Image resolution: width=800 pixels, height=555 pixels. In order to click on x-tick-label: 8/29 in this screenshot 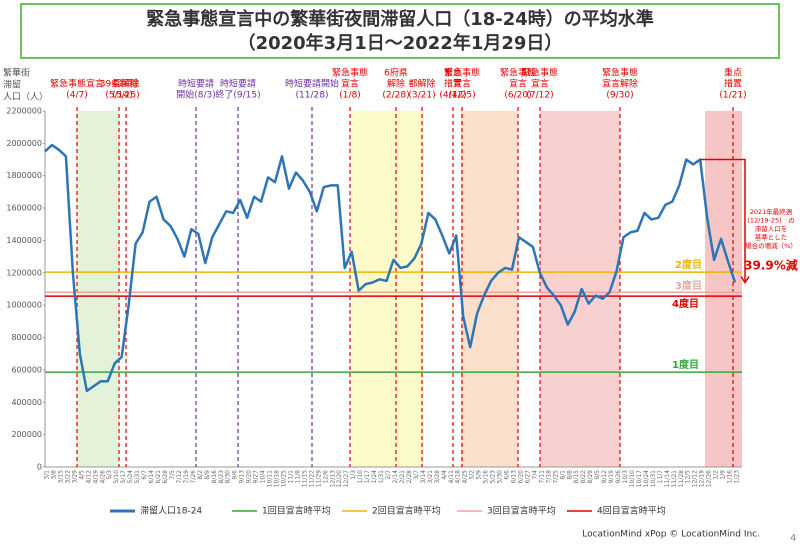, I will do `click(590, 477)`.